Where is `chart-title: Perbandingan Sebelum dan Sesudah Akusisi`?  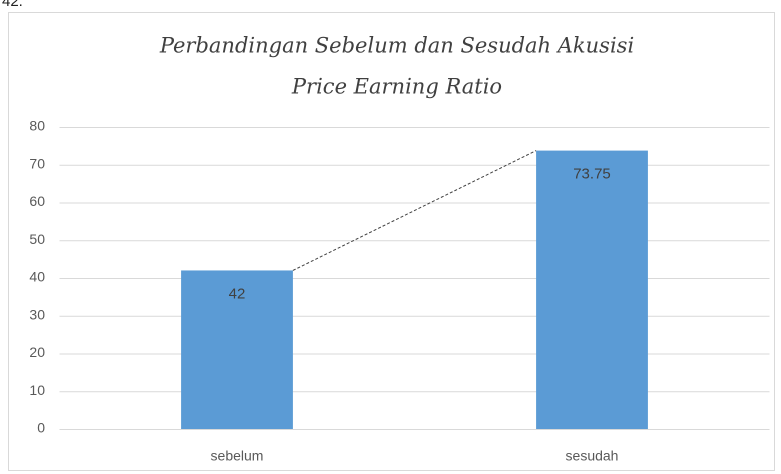 chart-title: Perbandingan Sebelum dan Sesudah Akusisi is located at coordinates (396, 46).